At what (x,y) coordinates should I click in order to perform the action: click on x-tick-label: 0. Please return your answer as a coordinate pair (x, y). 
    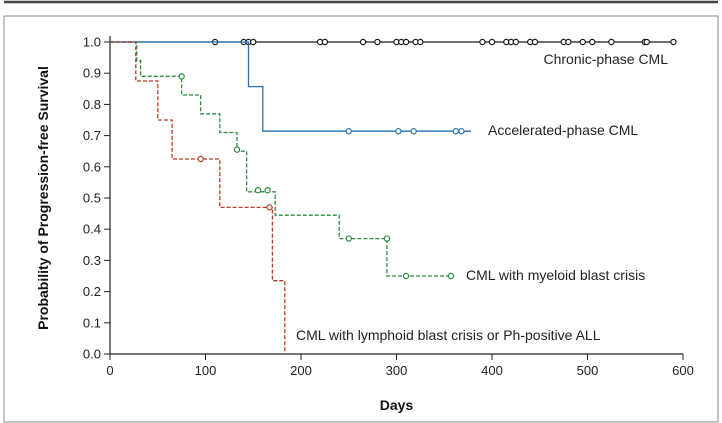
    Looking at the image, I should click on (109, 370).